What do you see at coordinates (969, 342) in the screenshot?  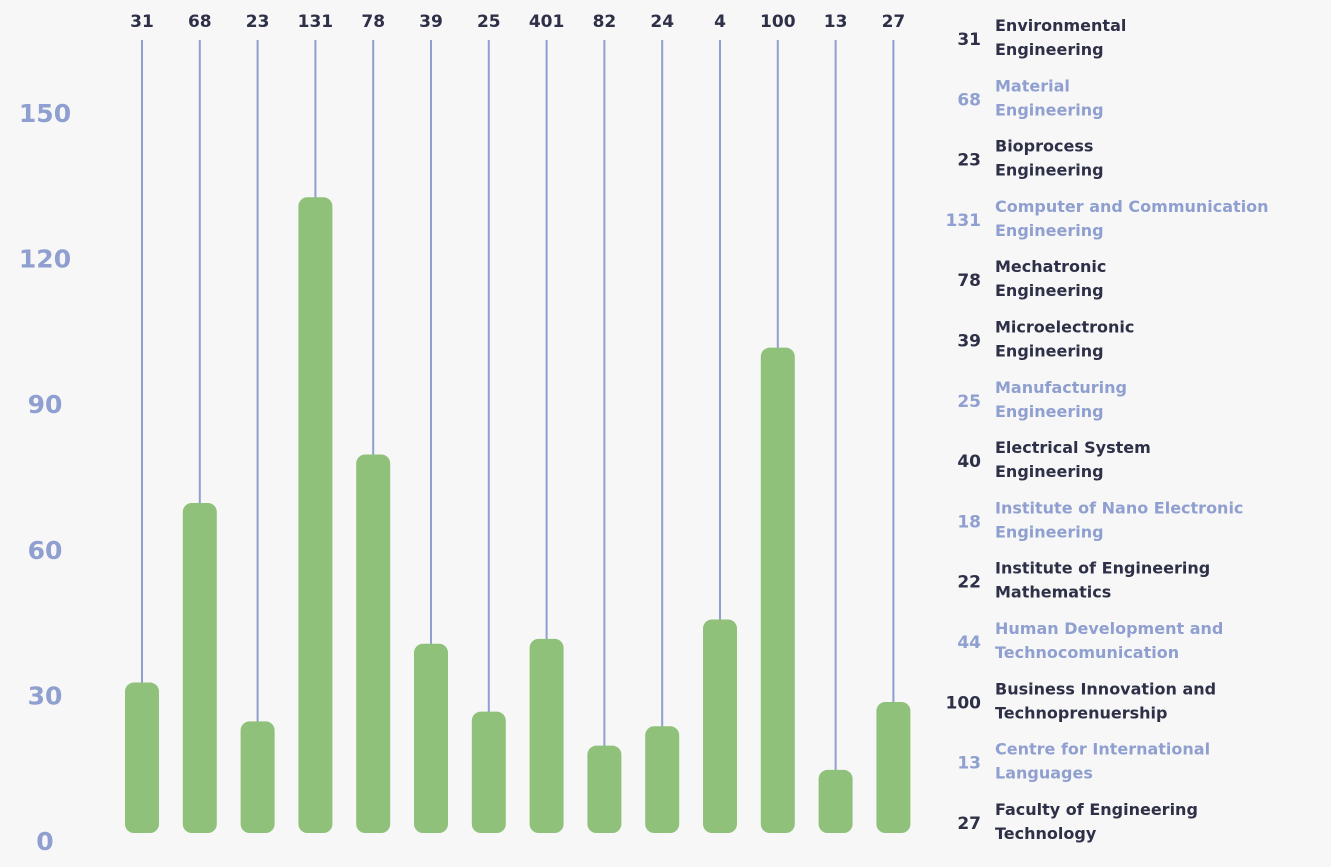 I see `legend-value: 39` at bounding box center [969, 342].